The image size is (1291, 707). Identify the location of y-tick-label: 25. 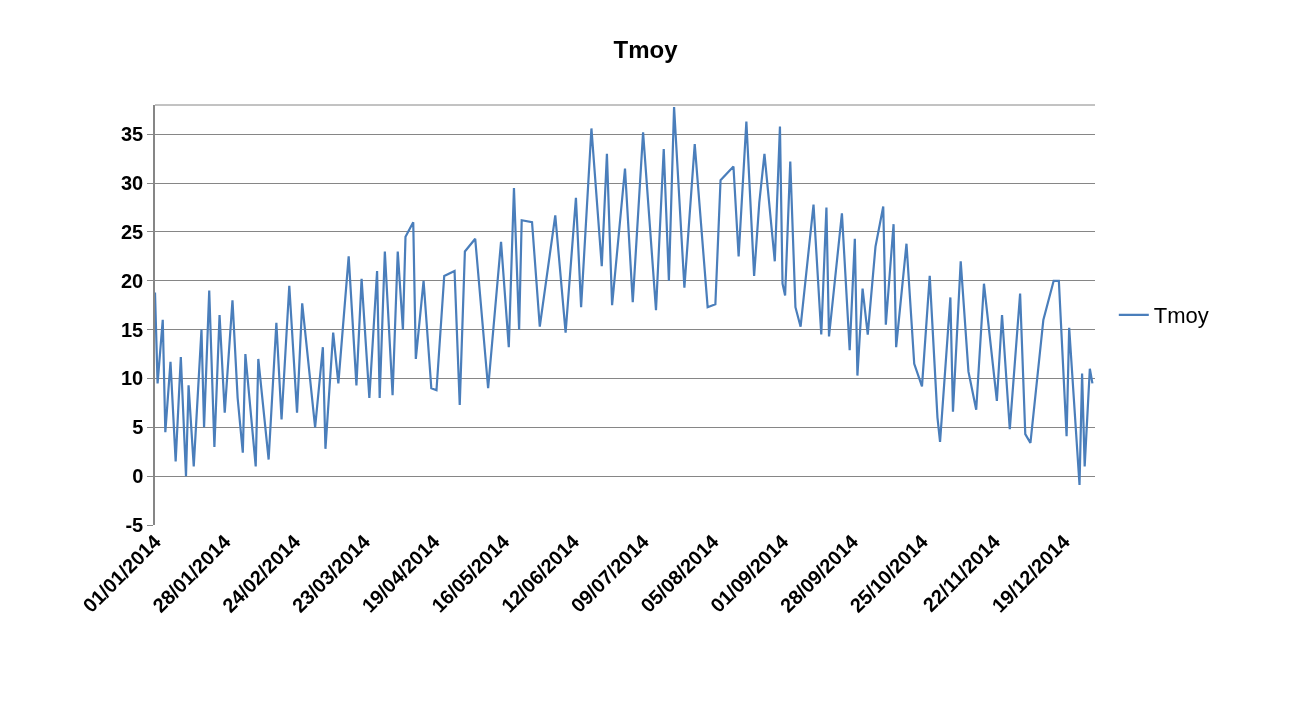
(132, 231).